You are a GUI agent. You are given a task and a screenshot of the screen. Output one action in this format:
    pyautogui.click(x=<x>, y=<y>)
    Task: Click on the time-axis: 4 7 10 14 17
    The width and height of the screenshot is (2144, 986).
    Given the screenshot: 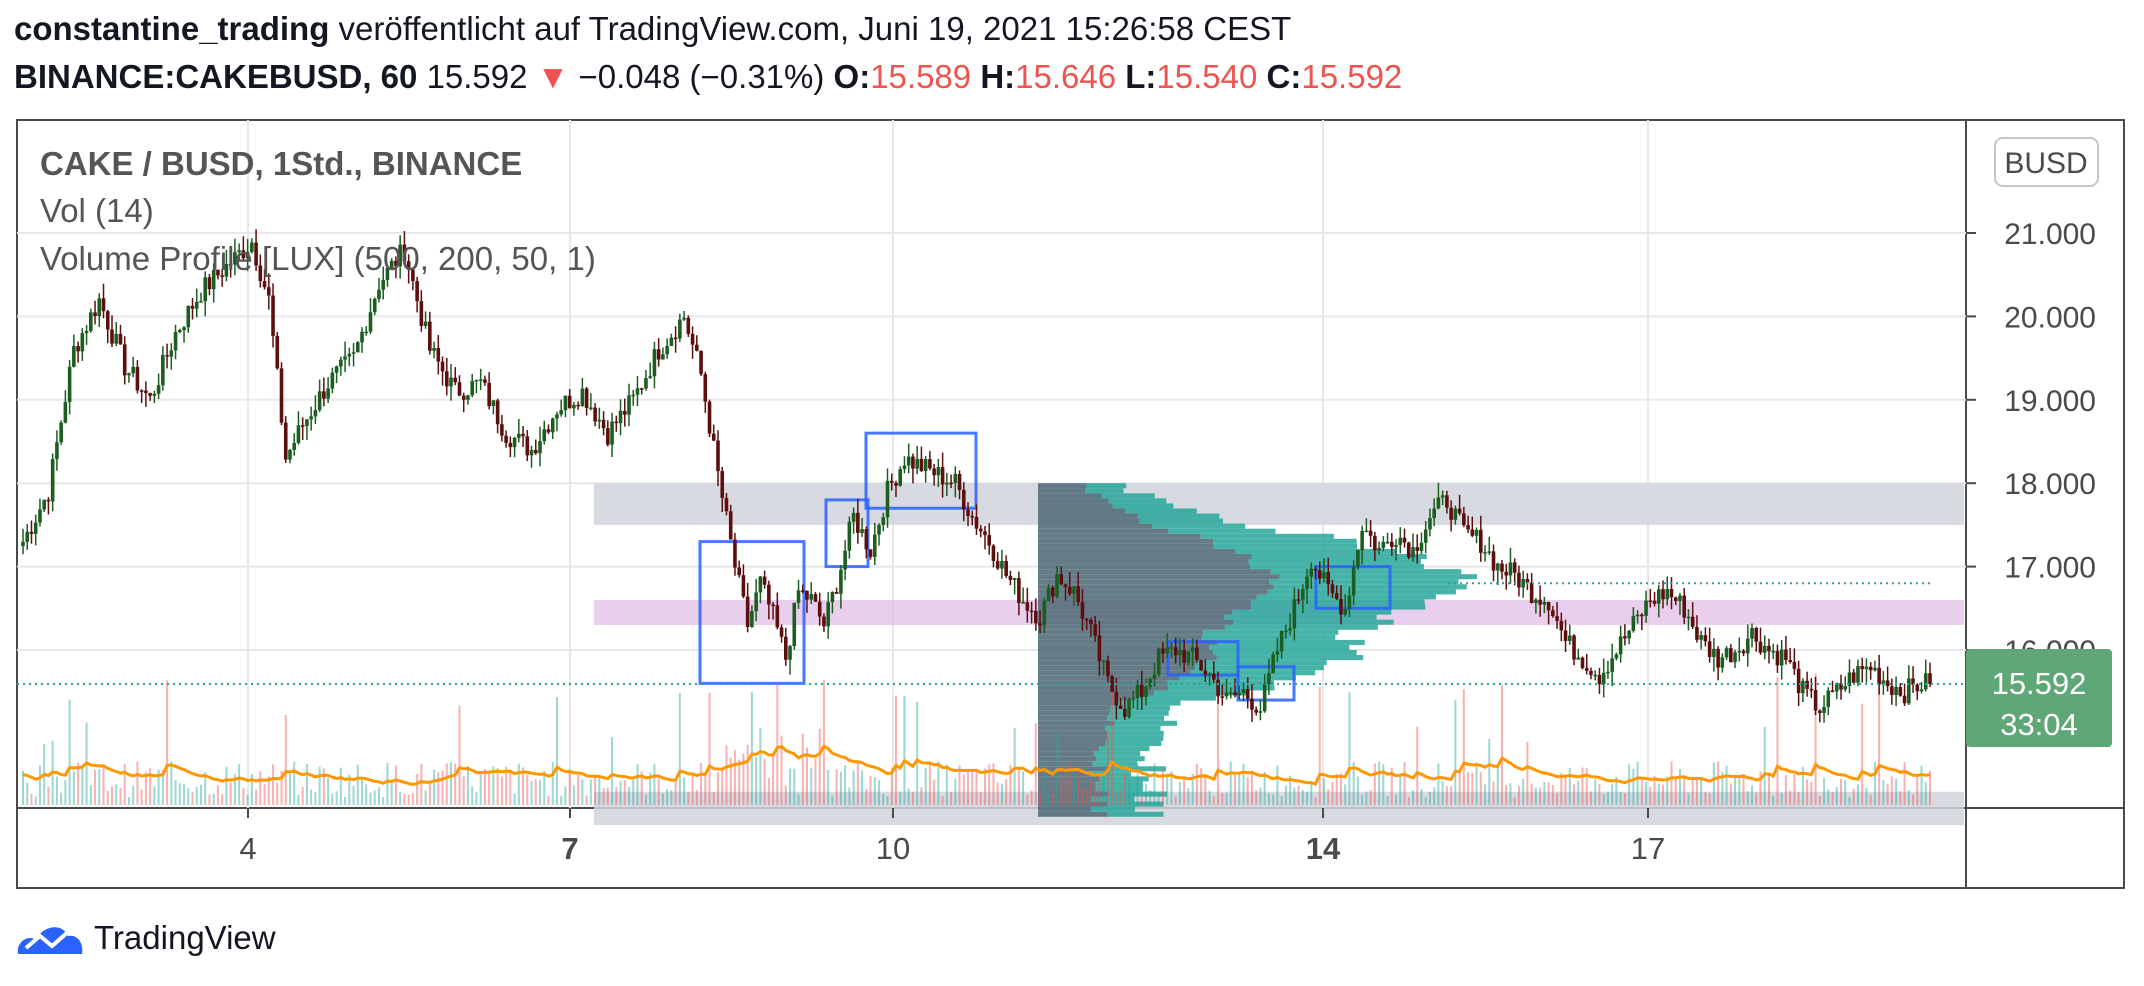 What is the action you would take?
    pyautogui.click(x=952, y=837)
    